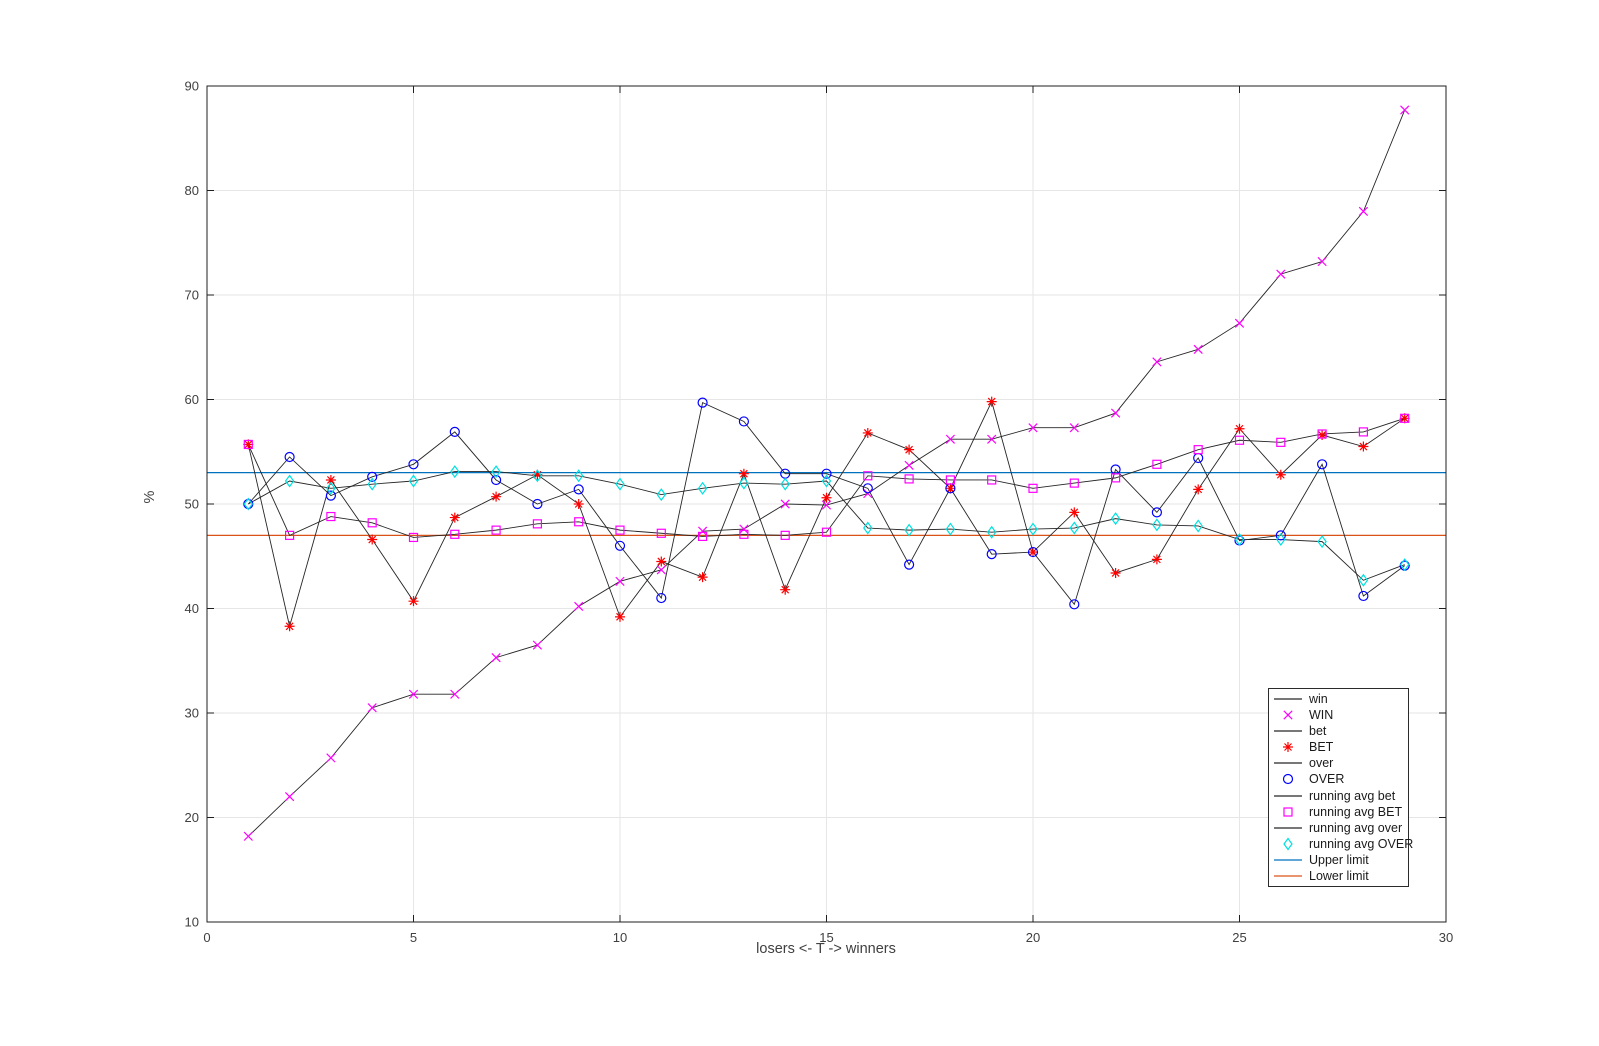 This screenshot has height=1046, width=1599. I want to click on legend-entry-win: win, so click(1338, 699).